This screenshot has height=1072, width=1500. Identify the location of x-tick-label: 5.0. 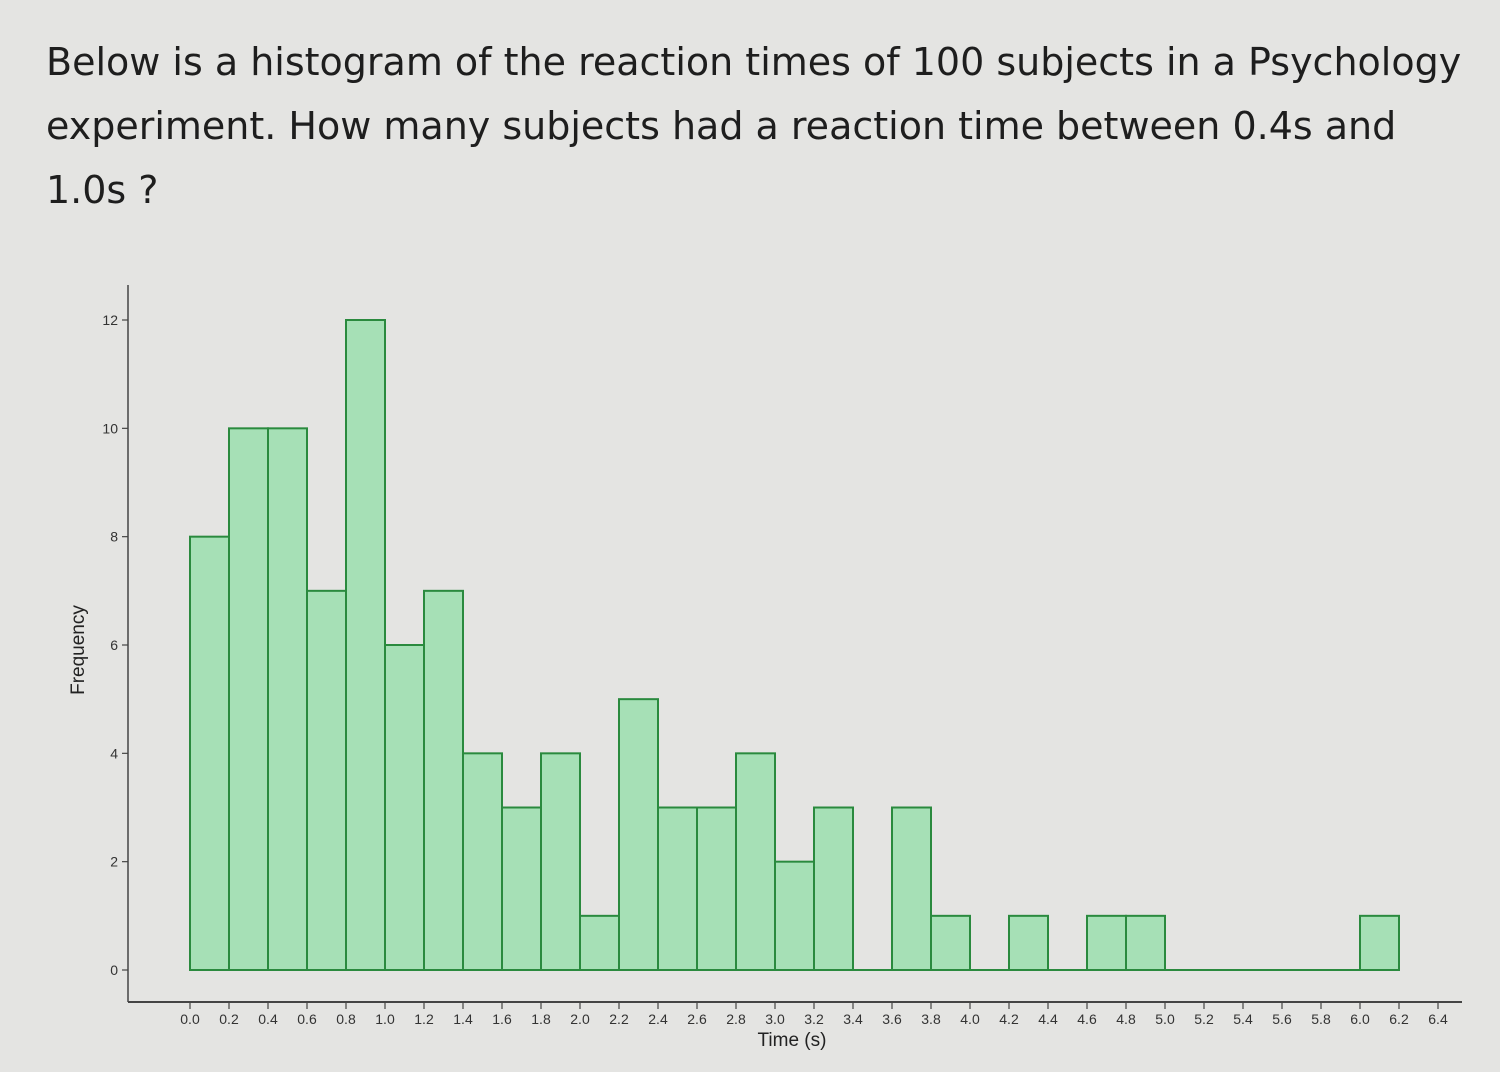
(1165, 1019).